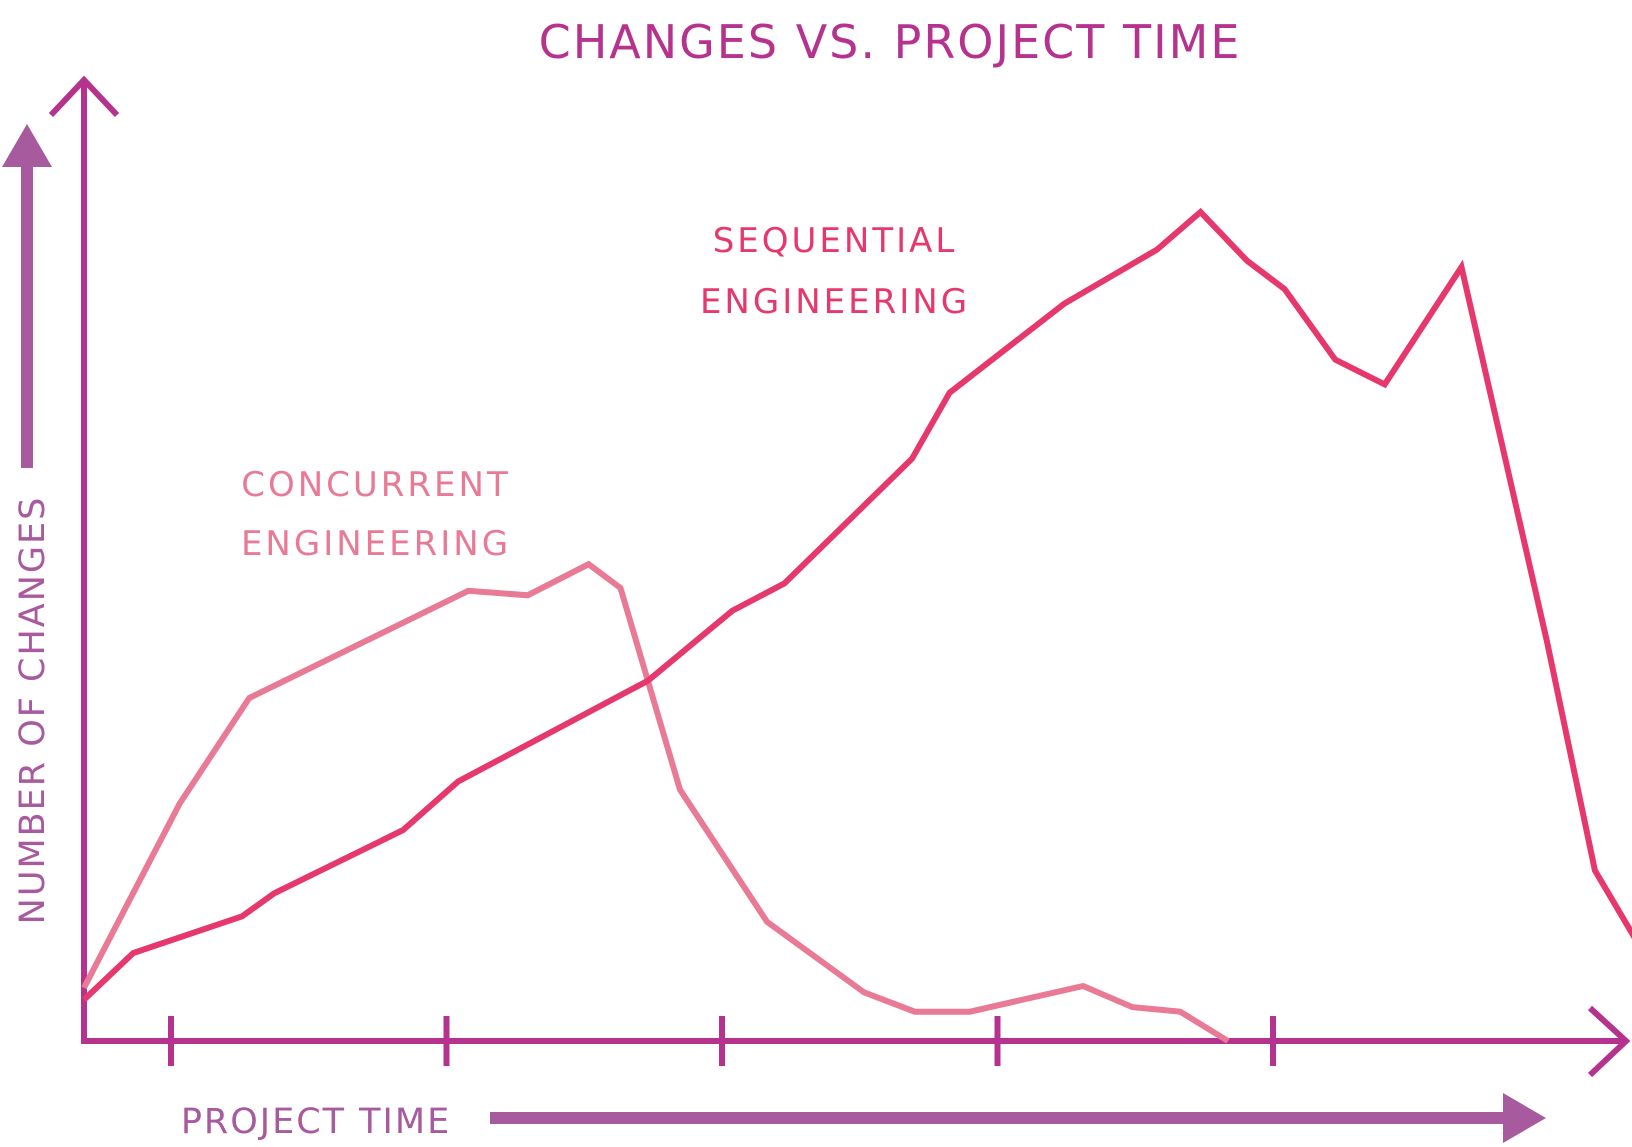 The width and height of the screenshot is (1632, 1147). I want to click on x-axis-arrowhead, so click(1609, 1041).